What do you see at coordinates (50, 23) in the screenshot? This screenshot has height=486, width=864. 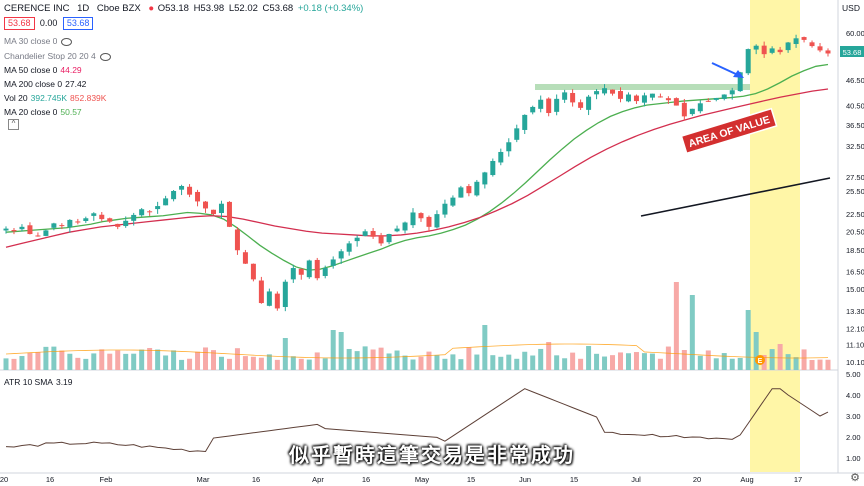 I see `price-boxes: 53.68 0.00 53.68` at bounding box center [50, 23].